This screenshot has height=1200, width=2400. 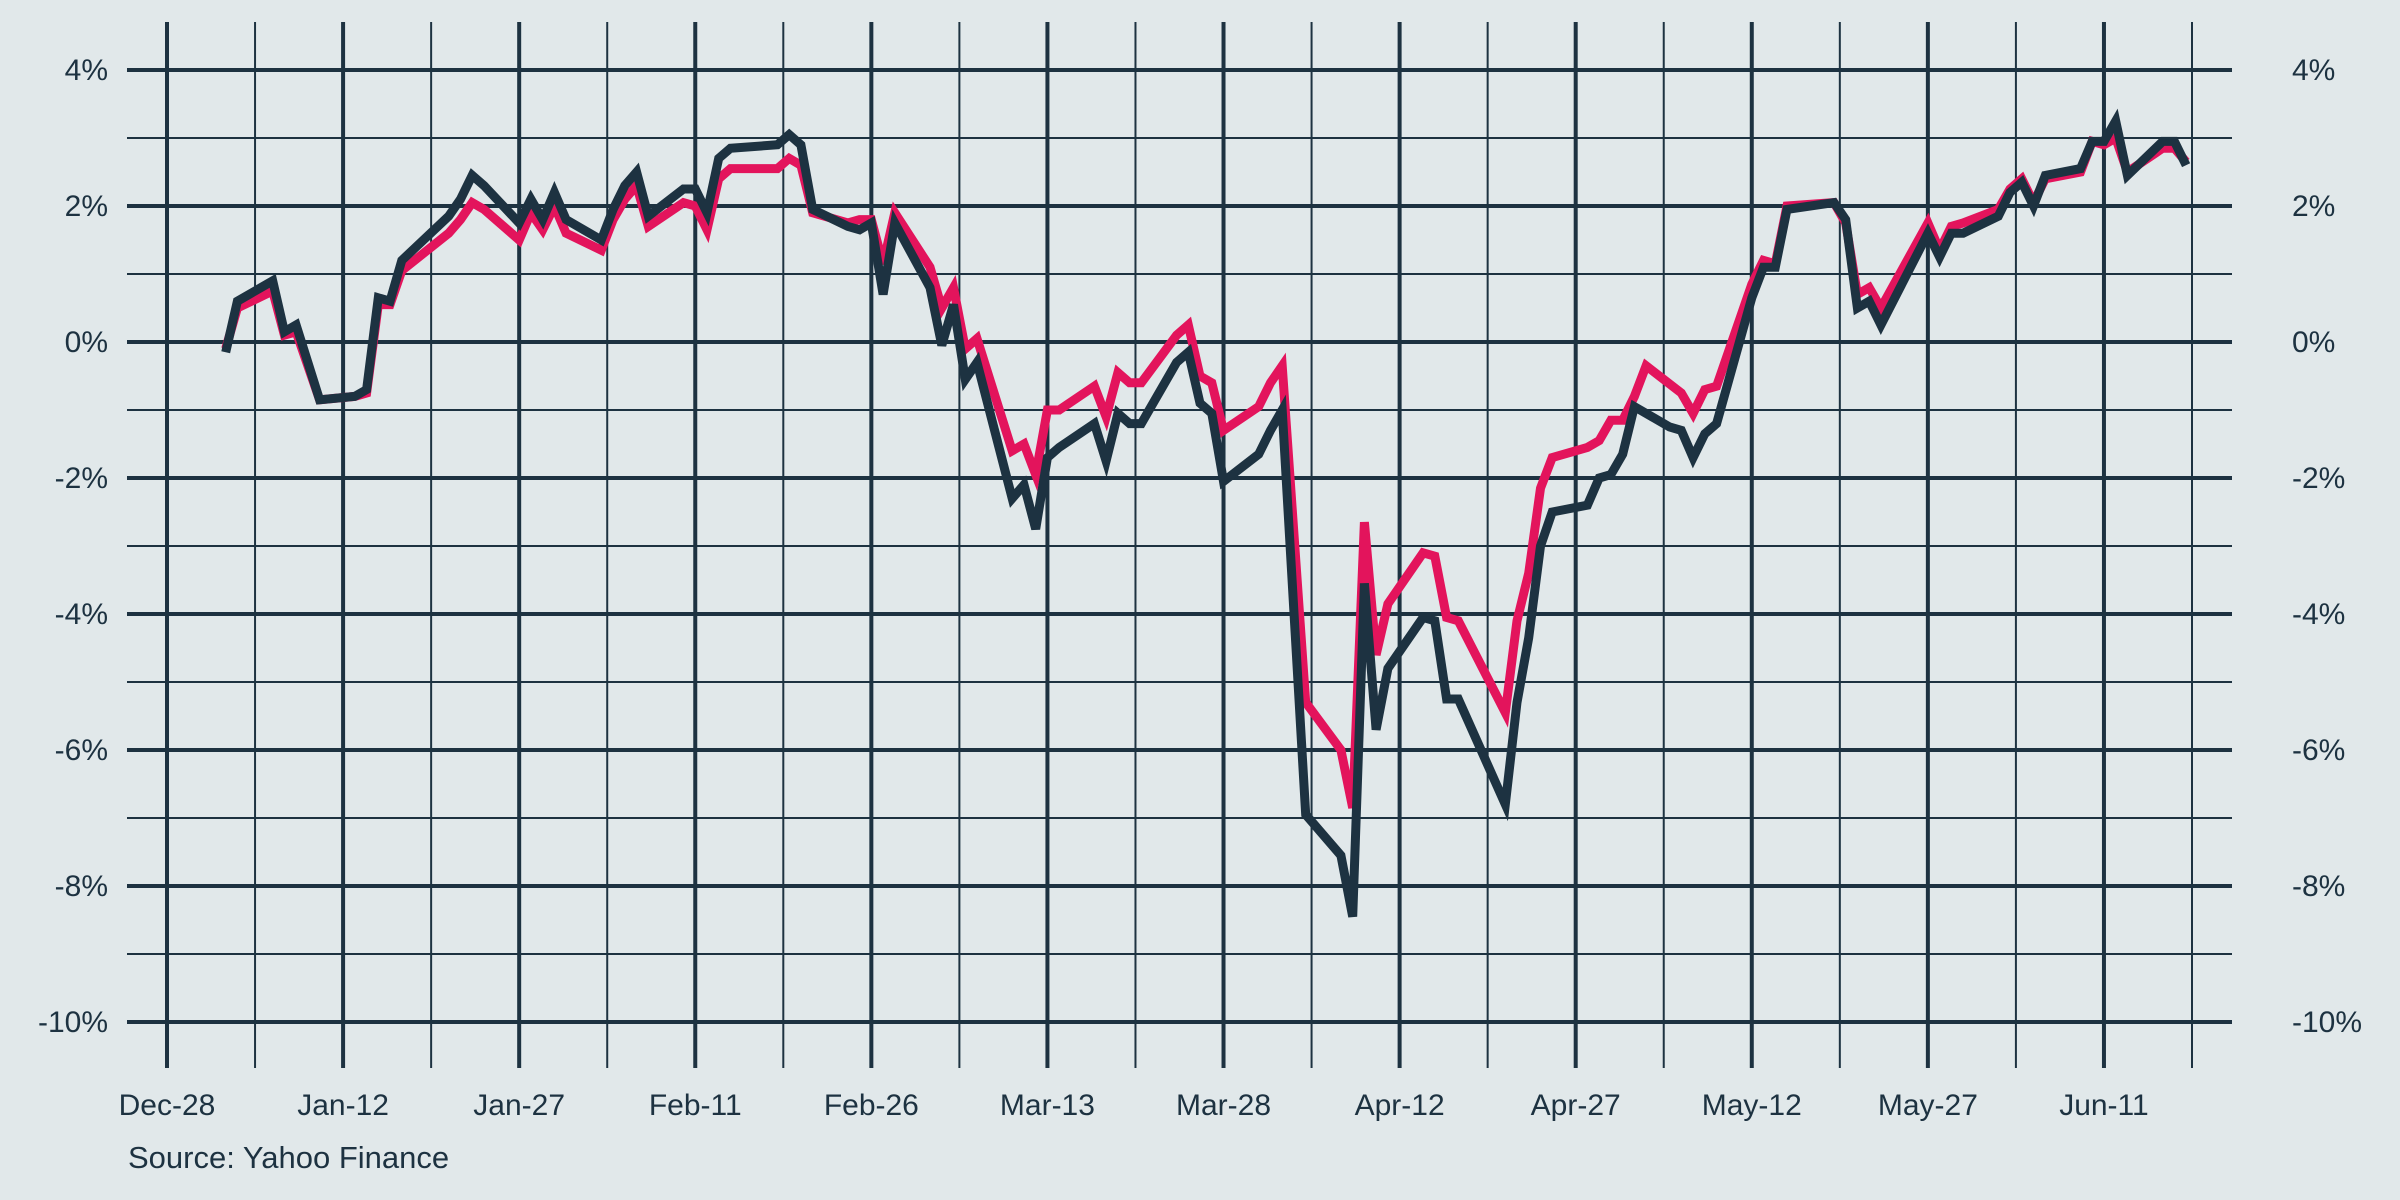 I want to click on y-tick-label-right: 4%, so click(x=2313, y=70).